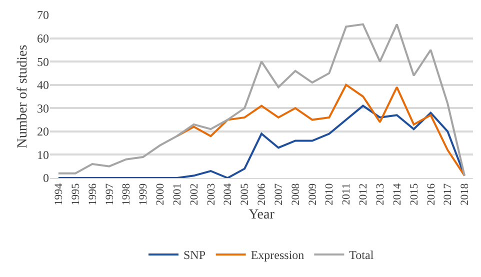 The image size is (481, 277). Describe the element at coordinates (245, 194) in the screenshot. I see `x-tick-label: 2005` at that location.